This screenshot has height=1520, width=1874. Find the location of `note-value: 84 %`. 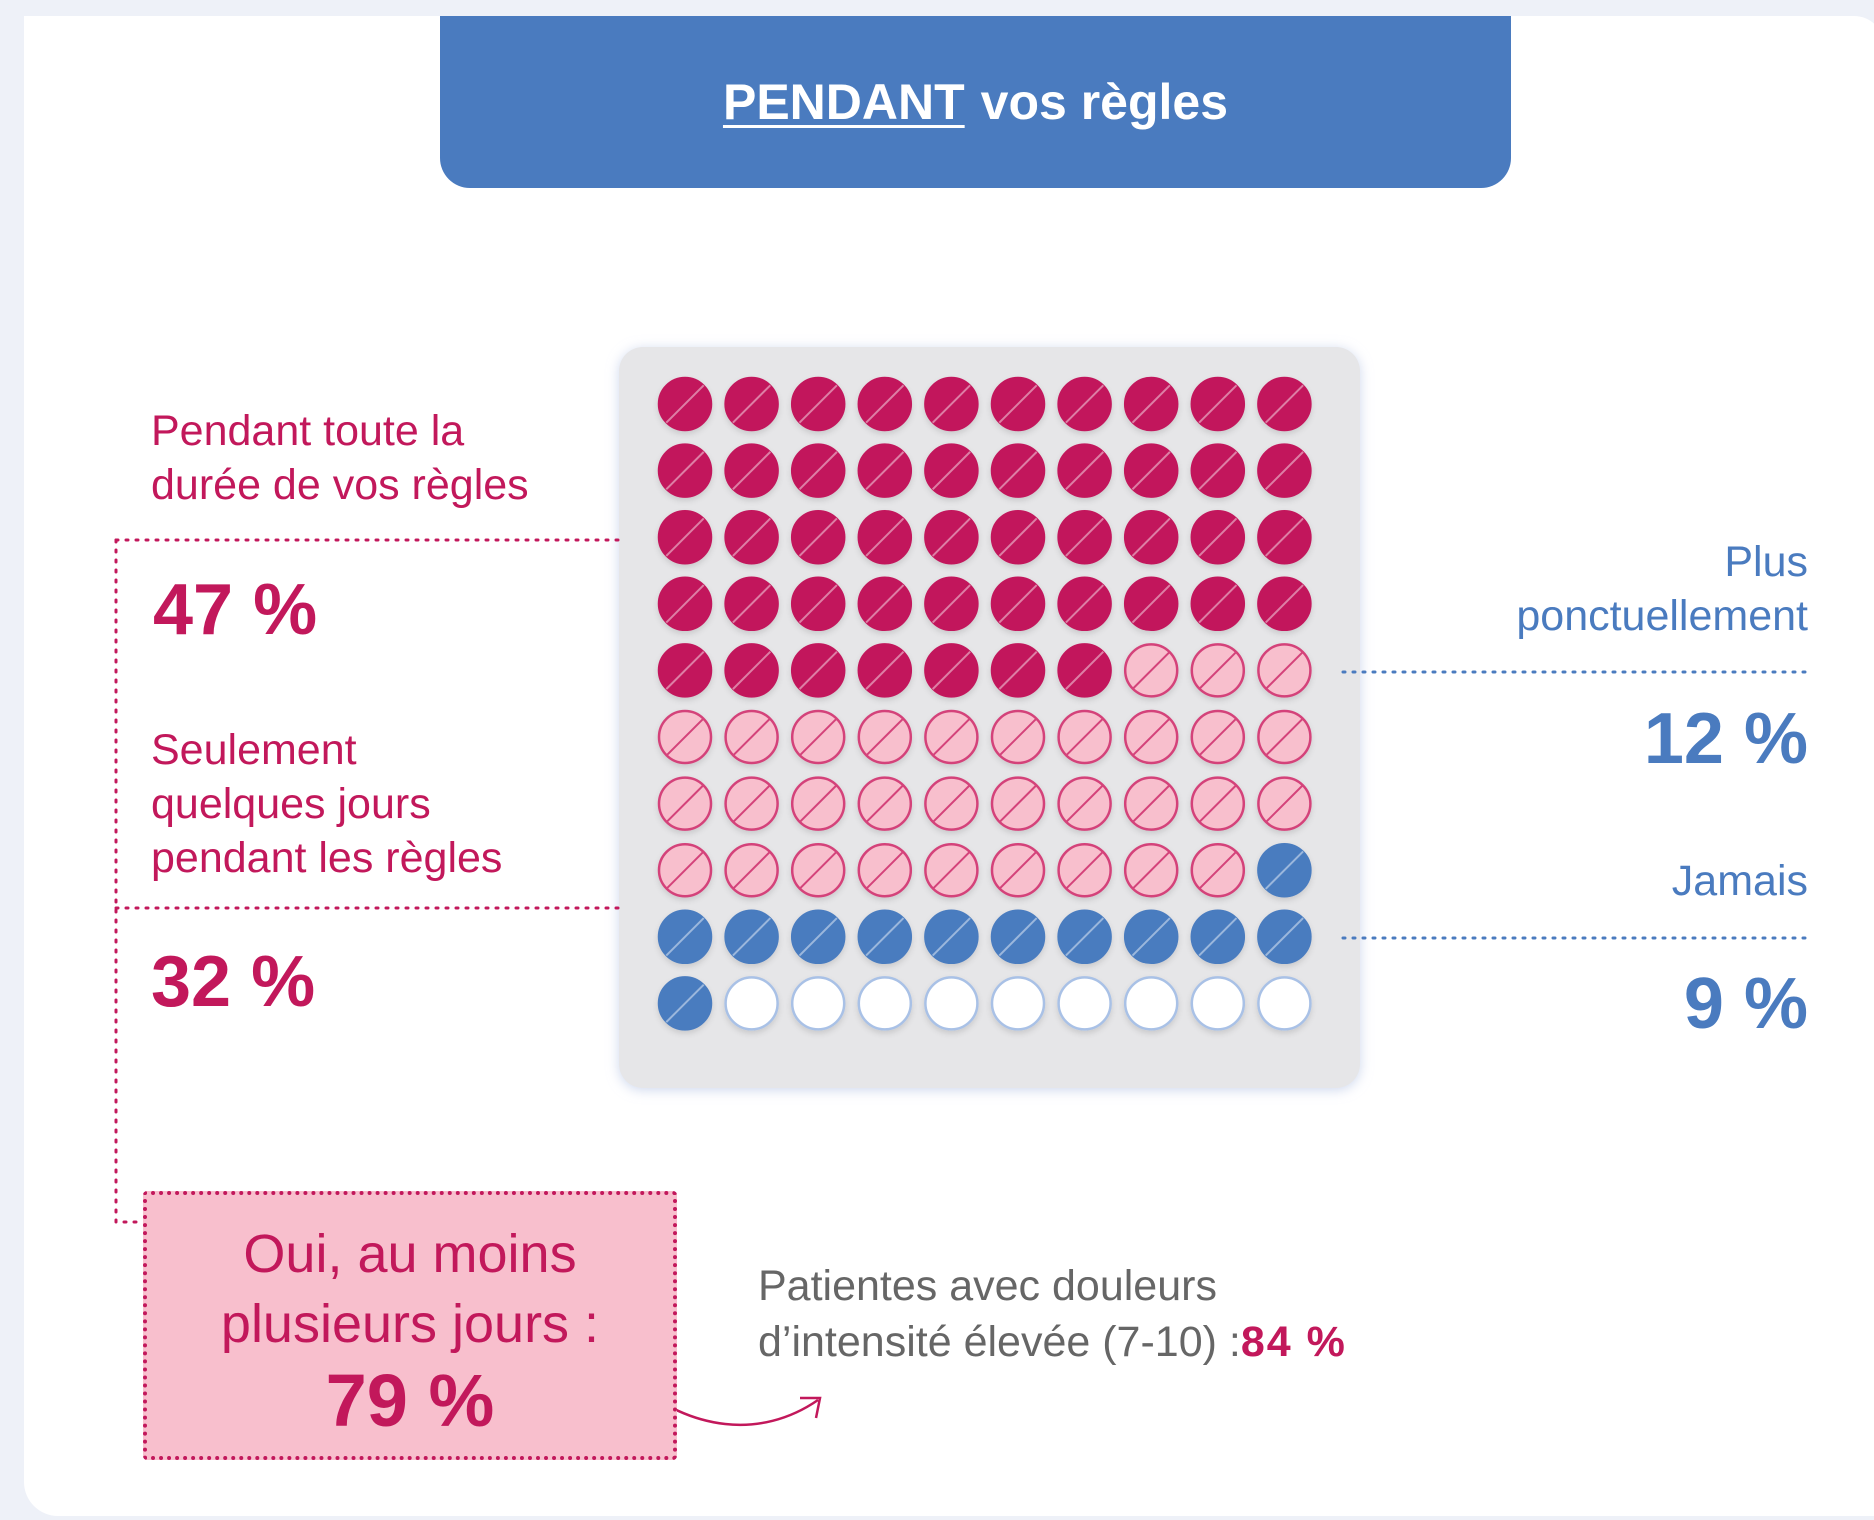

note-value: 84 % is located at coordinates (1293, 1342).